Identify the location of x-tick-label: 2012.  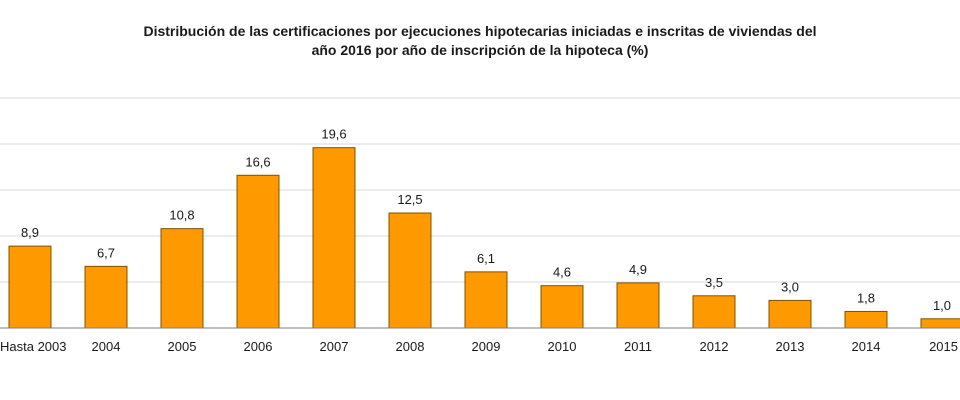
(714, 346).